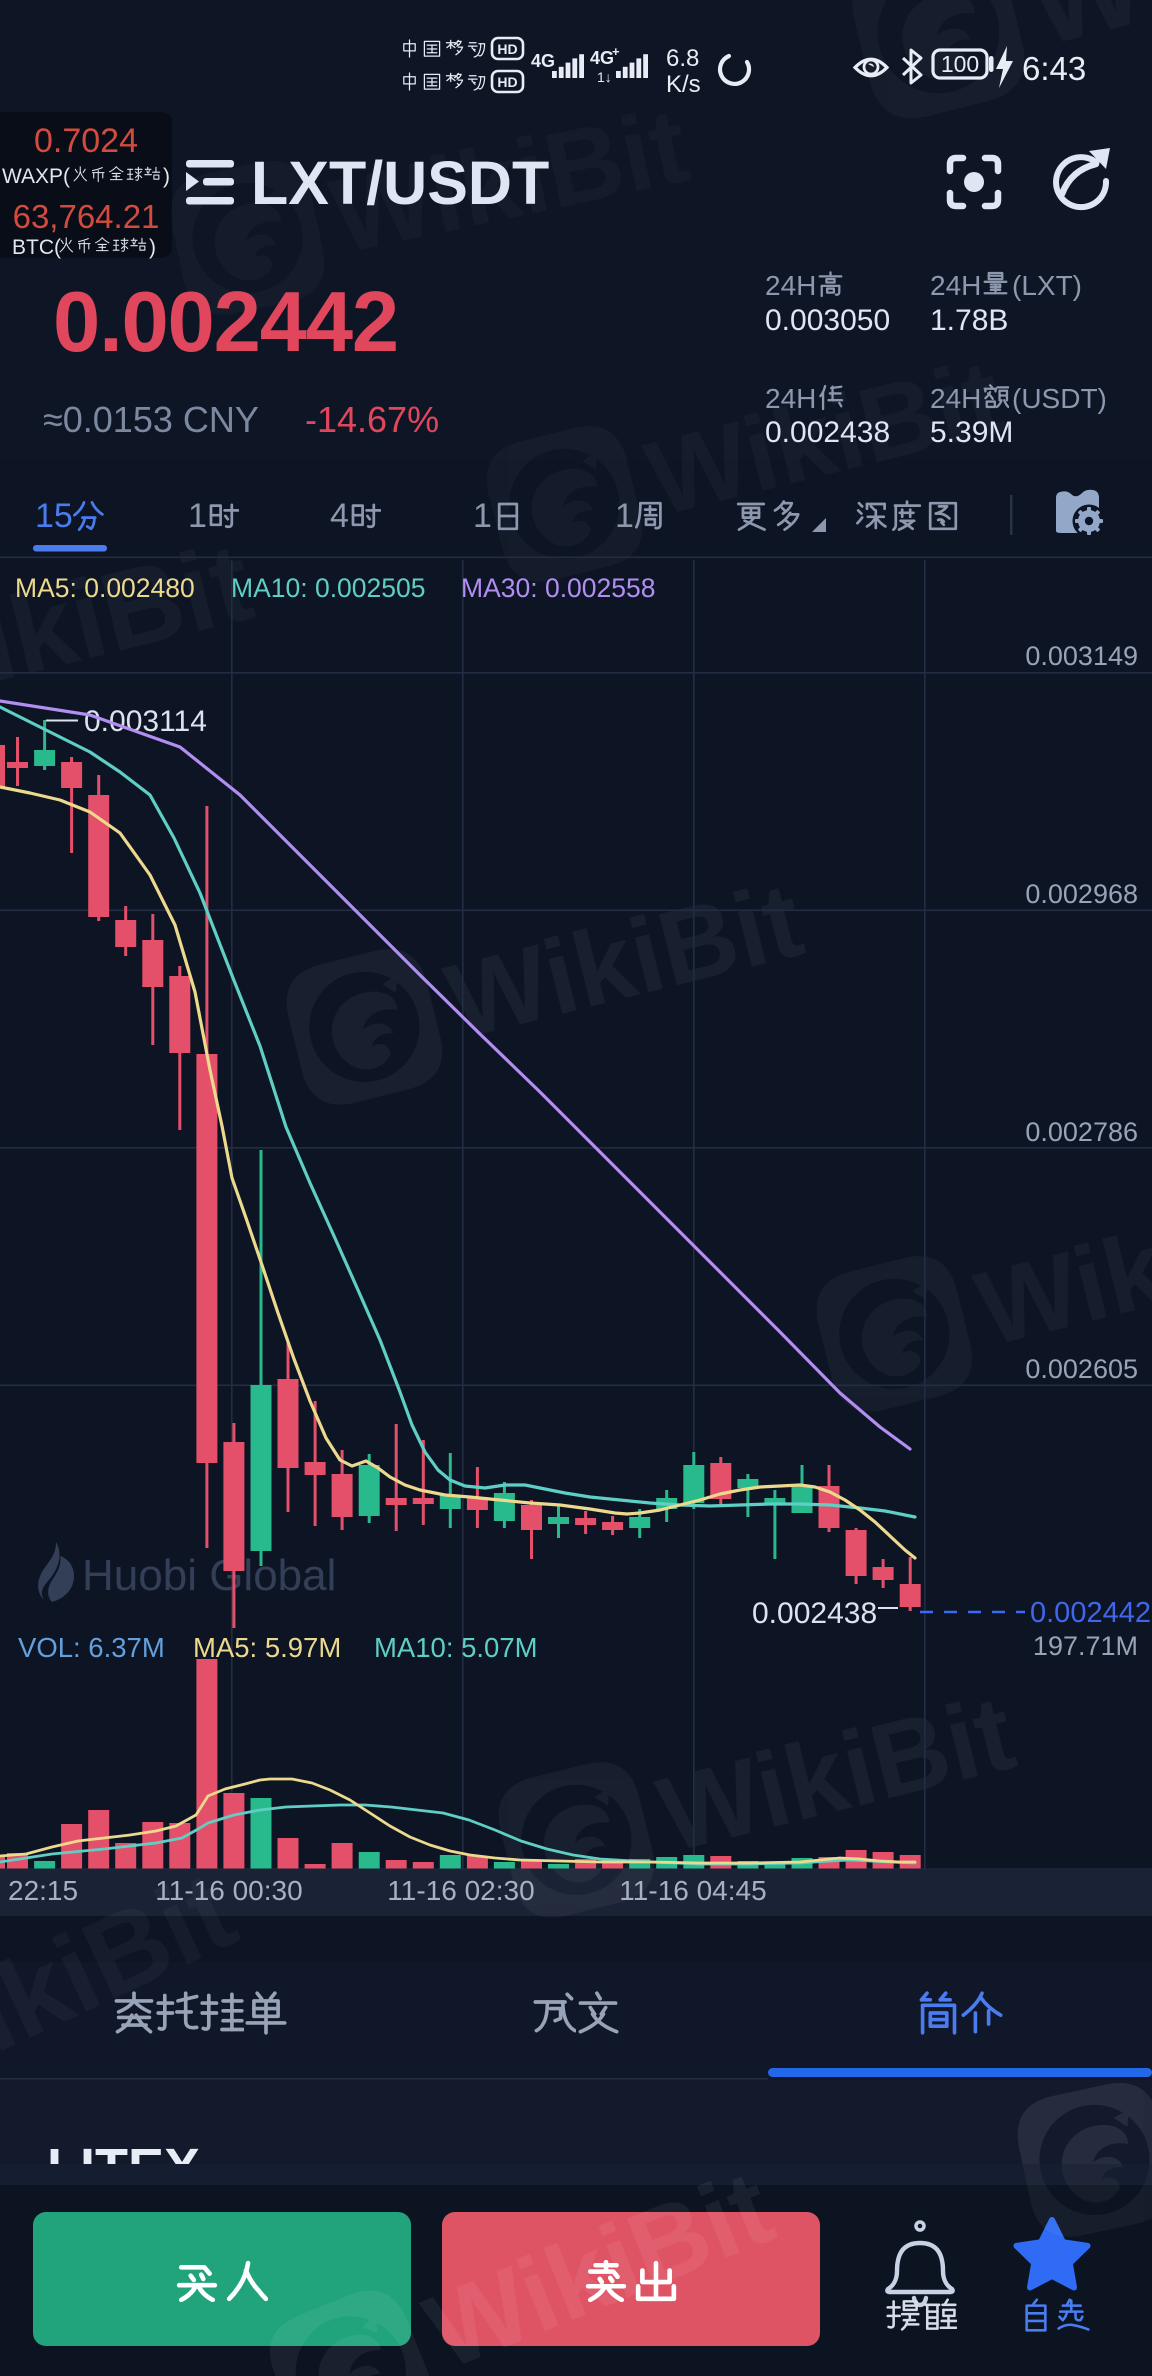 Image resolution: width=1152 pixels, height=2376 pixels. Describe the element at coordinates (372, 419) in the screenshot. I see `svg-text: -14.67%` at that location.